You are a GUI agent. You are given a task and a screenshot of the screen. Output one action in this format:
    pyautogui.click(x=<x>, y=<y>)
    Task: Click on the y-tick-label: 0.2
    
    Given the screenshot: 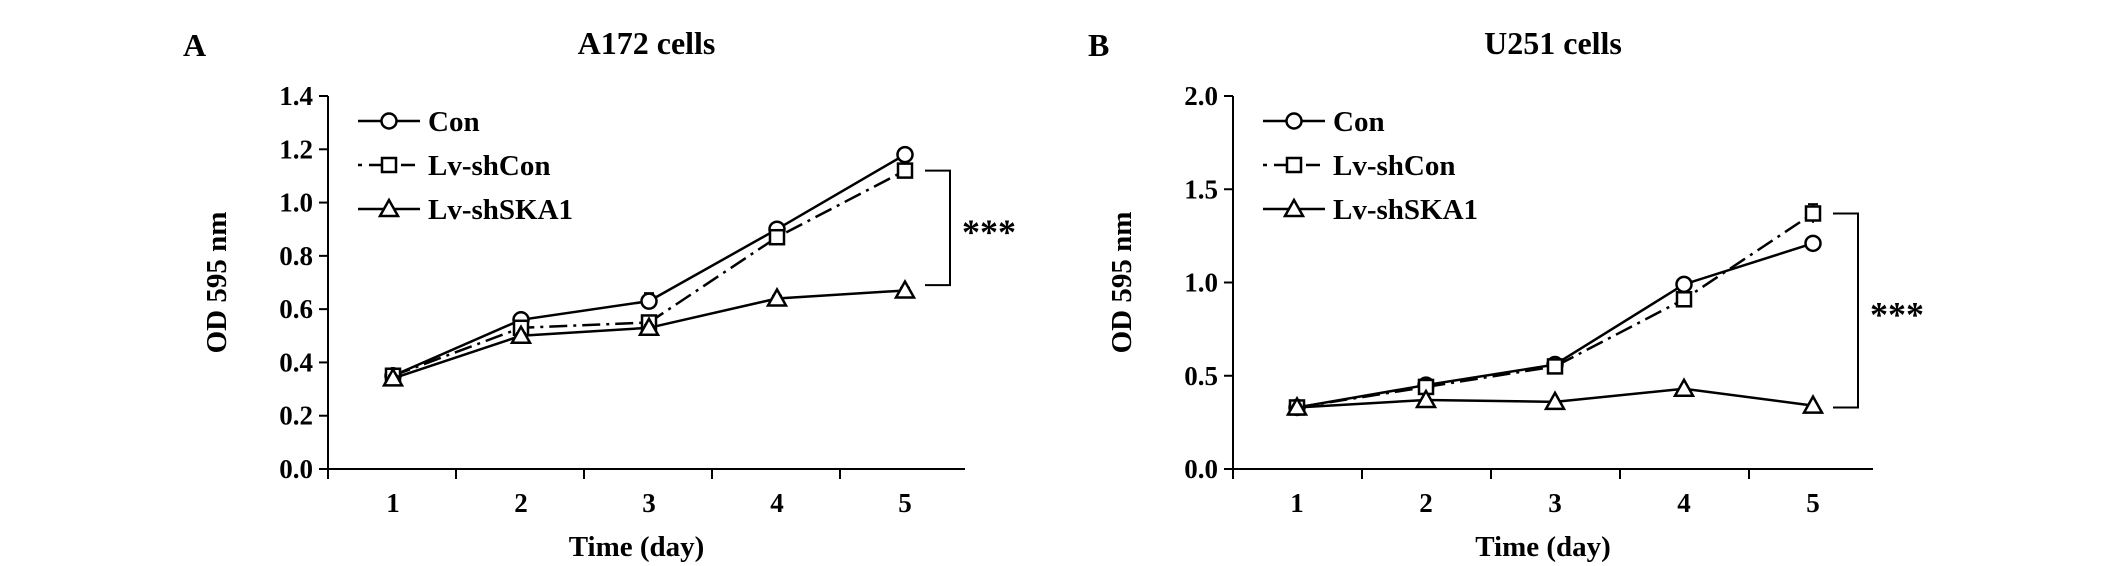 What is the action you would take?
    pyautogui.click(x=296, y=416)
    